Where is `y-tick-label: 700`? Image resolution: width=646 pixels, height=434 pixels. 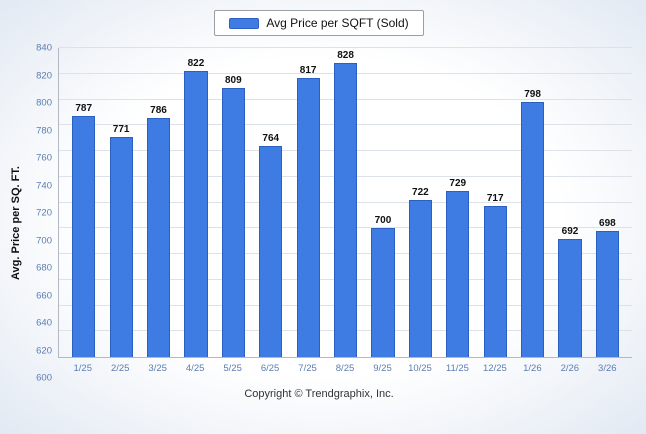 y-tick-label: 700 is located at coordinates (44, 240).